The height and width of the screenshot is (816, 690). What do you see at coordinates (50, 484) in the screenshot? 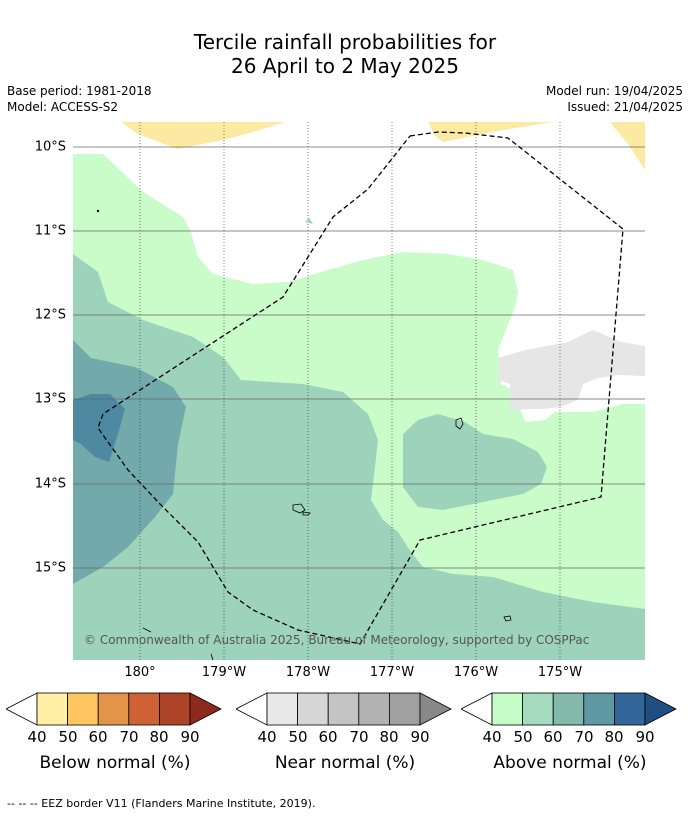
I see `lat-label: 14°S` at bounding box center [50, 484].